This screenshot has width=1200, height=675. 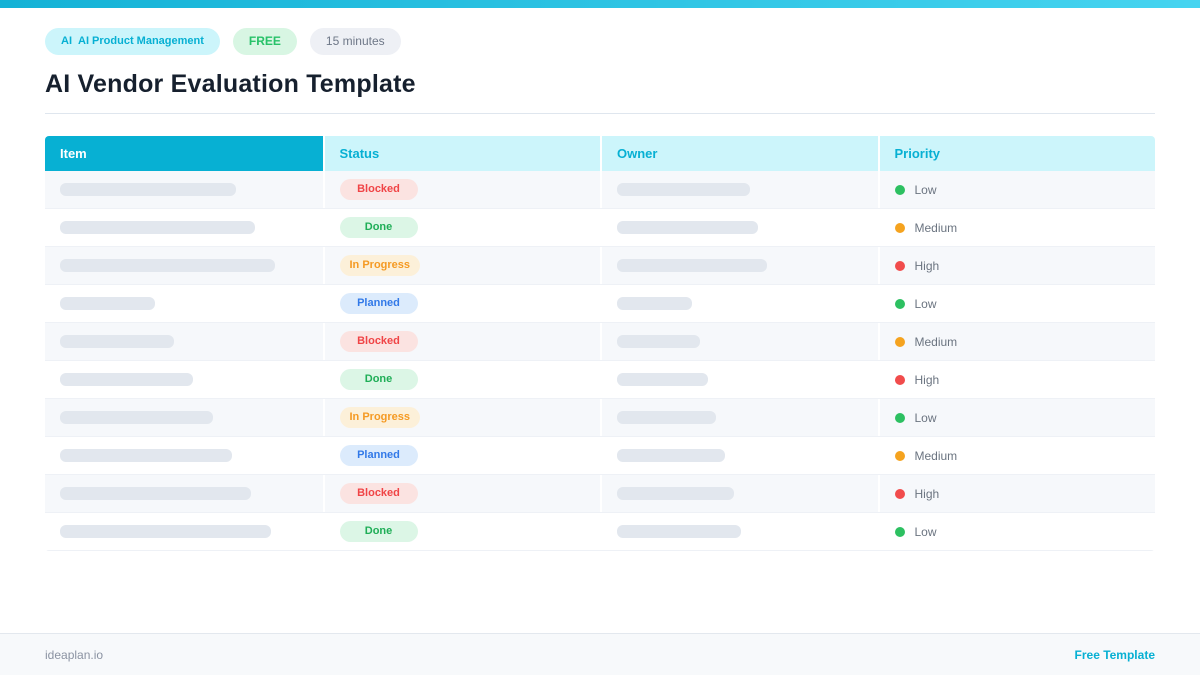 I want to click on category-badge: AI AI Product Management, so click(x=132, y=41).